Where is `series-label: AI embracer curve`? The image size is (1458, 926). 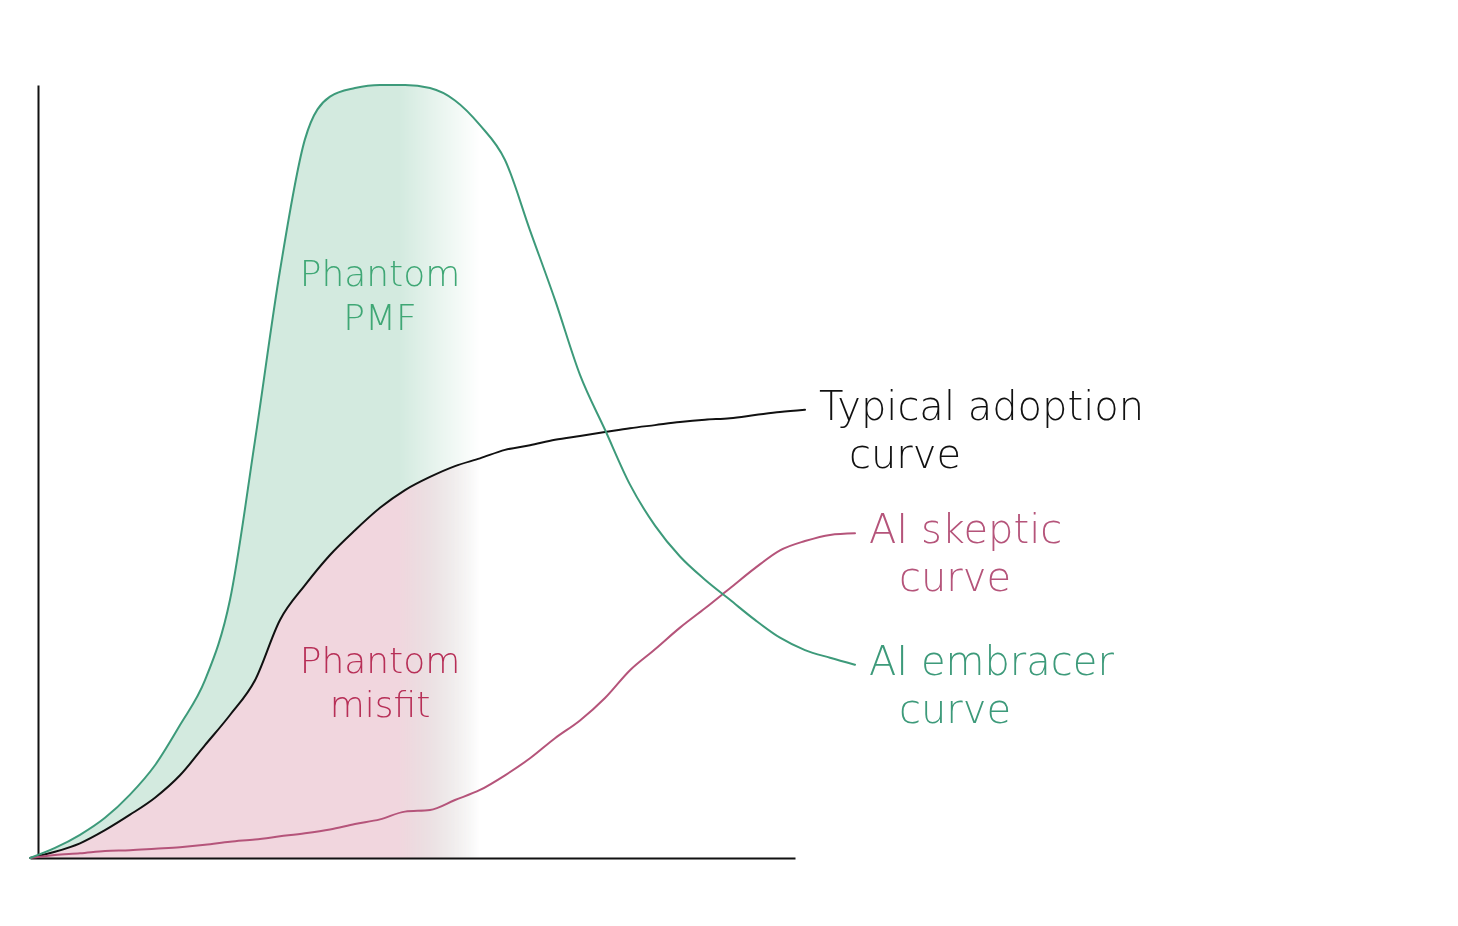
series-label: AI embracer curve is located at coordinates (992, 684).